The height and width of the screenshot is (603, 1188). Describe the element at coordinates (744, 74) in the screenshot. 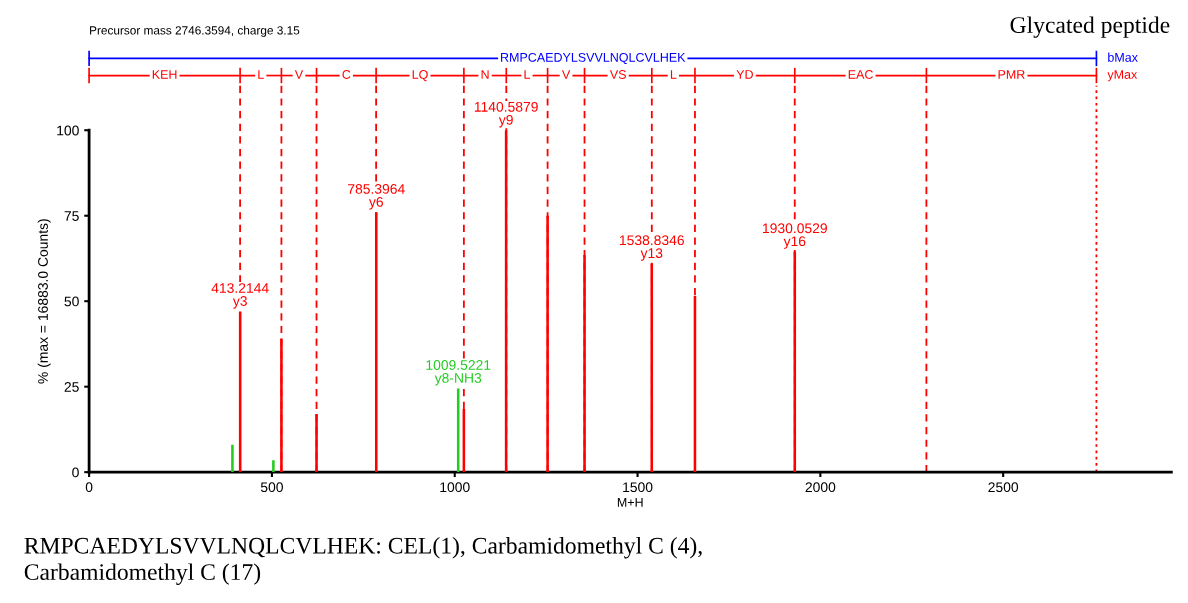

I see `text: YD` at that location.